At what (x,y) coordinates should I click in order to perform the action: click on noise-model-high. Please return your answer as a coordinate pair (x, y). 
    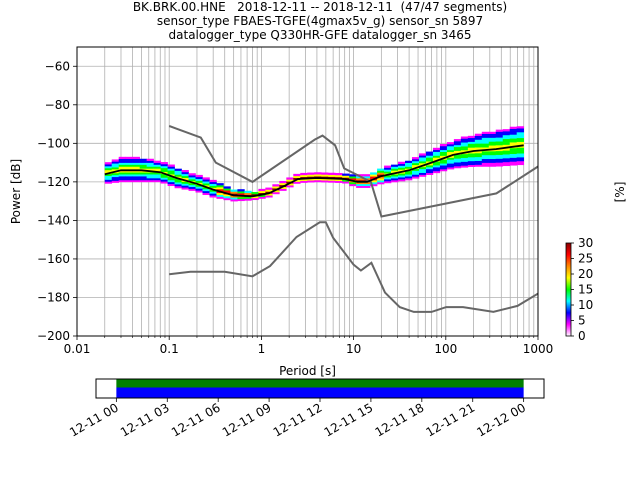
    Looking at the image, I should click on (353, 171).